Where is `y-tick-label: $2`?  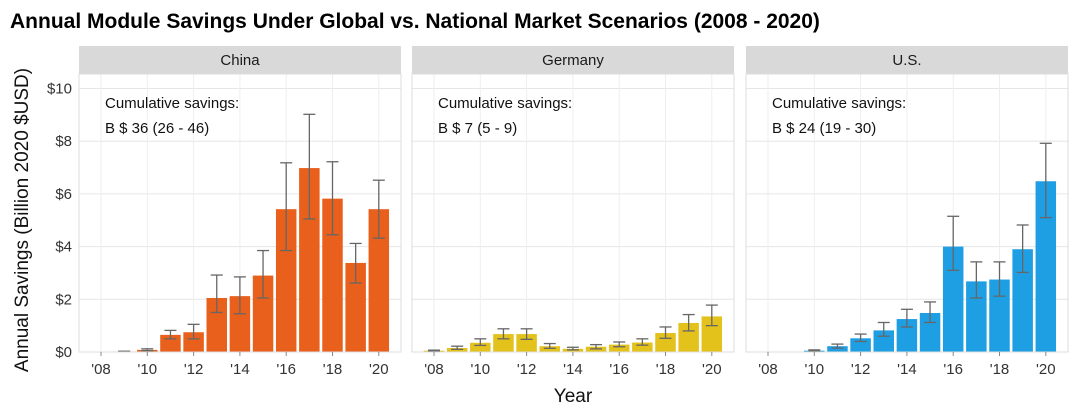 y-tick-label: $2 is located at coordinates (63, 299).